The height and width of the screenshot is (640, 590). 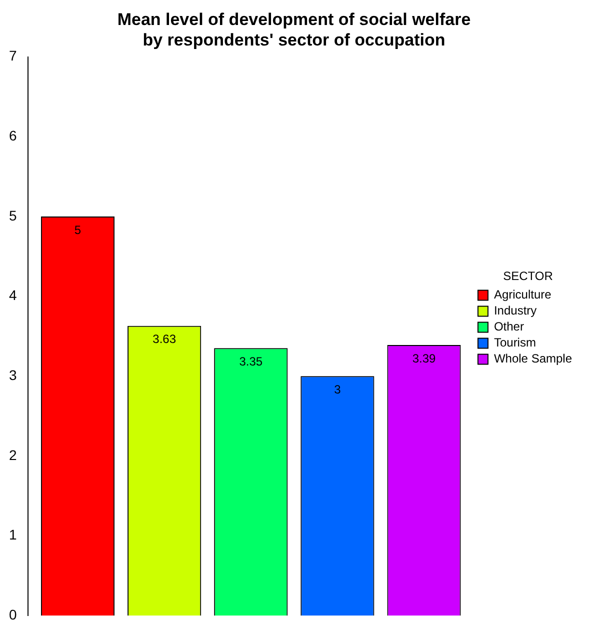 I want to click on legend-label: Whole Sample, so click(x=533, y=359).